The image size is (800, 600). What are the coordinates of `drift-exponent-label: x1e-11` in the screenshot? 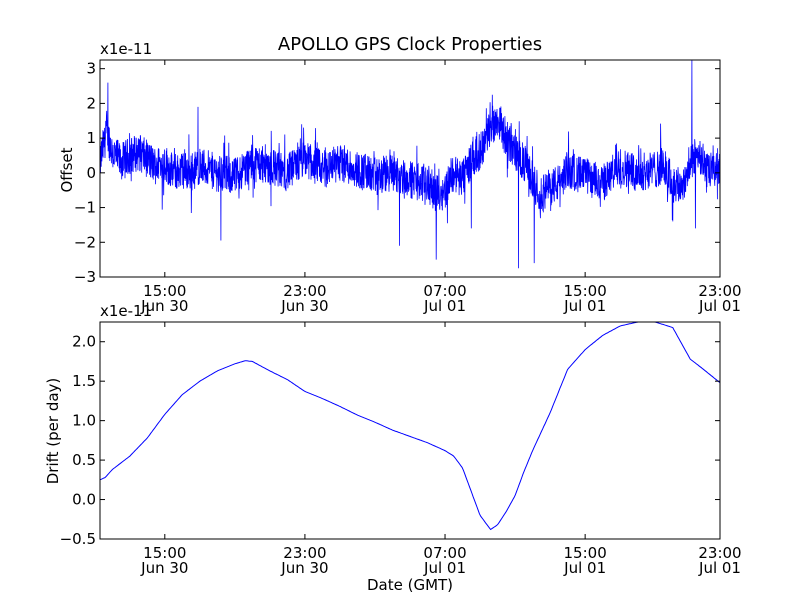 It's located at (126, 311).